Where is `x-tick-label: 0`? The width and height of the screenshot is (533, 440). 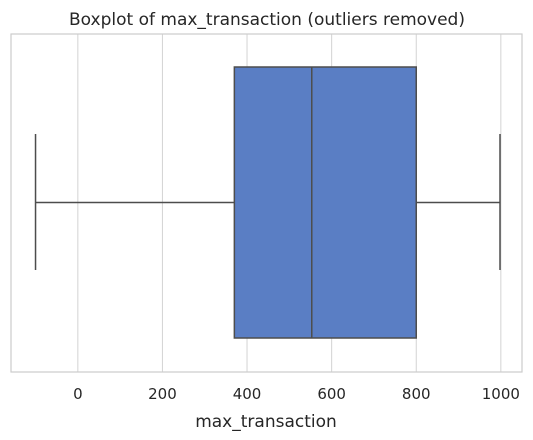 x-tick-label: 0 is located at coordinates (78, 394).